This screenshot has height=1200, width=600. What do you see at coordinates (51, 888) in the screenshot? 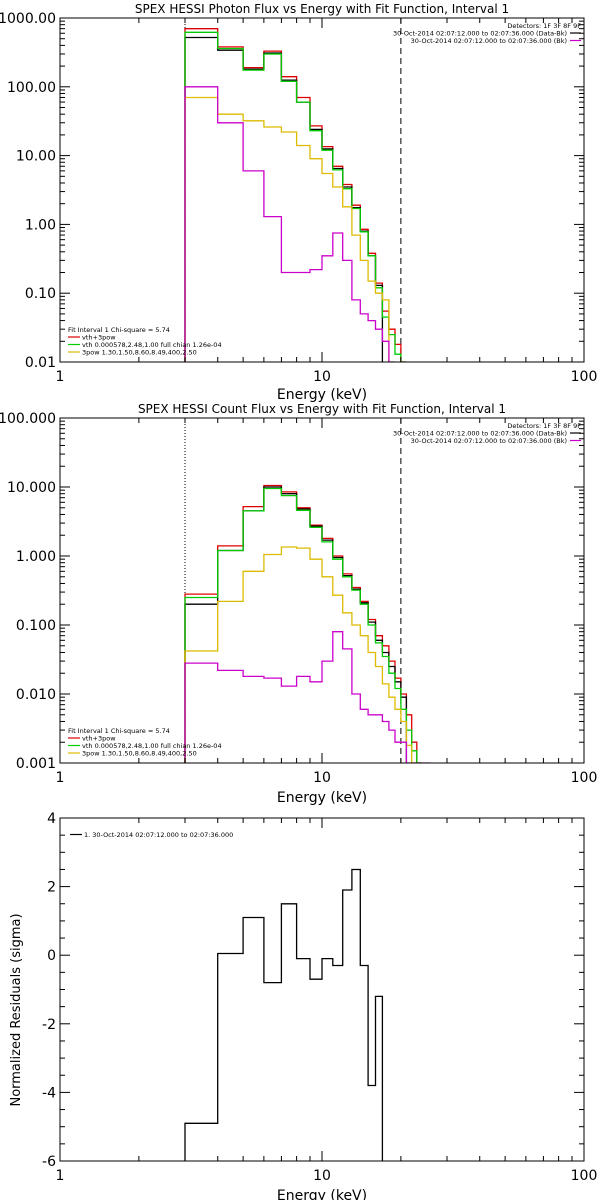
I see `y-tick-label: 2` at bounding box center [51, 888].